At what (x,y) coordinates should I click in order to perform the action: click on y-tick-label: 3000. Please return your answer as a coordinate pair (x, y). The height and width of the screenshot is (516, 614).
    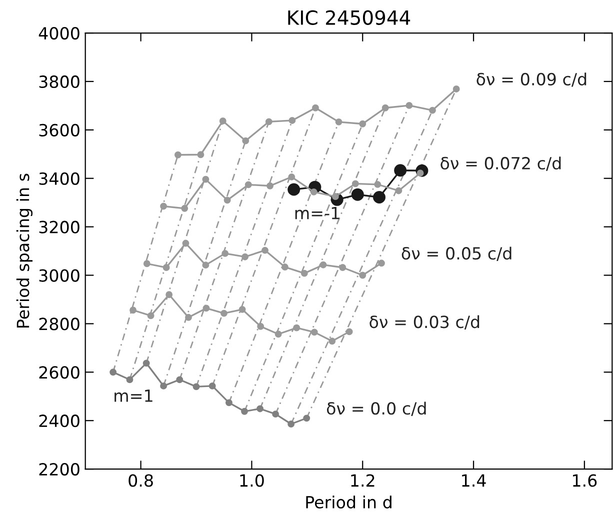
    Looking at the image, I should click on (59, 275).